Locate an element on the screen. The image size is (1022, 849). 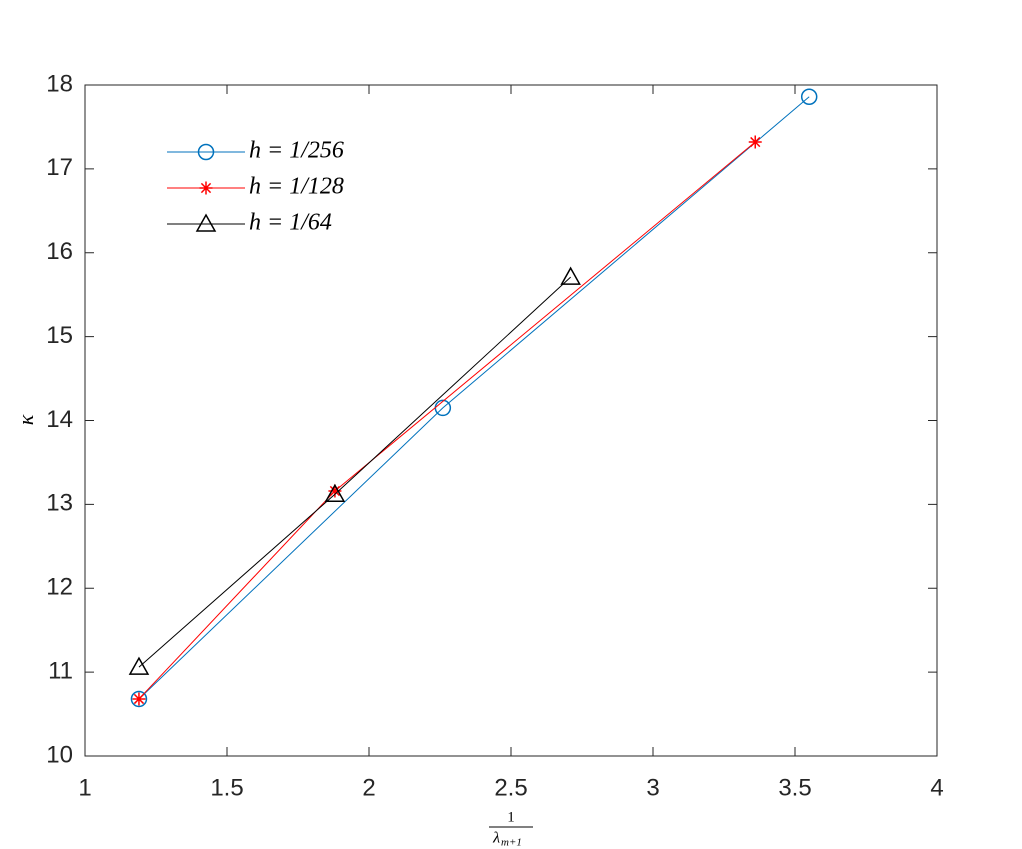
y-tick-label: 18 is located at coordinates (59, 83).